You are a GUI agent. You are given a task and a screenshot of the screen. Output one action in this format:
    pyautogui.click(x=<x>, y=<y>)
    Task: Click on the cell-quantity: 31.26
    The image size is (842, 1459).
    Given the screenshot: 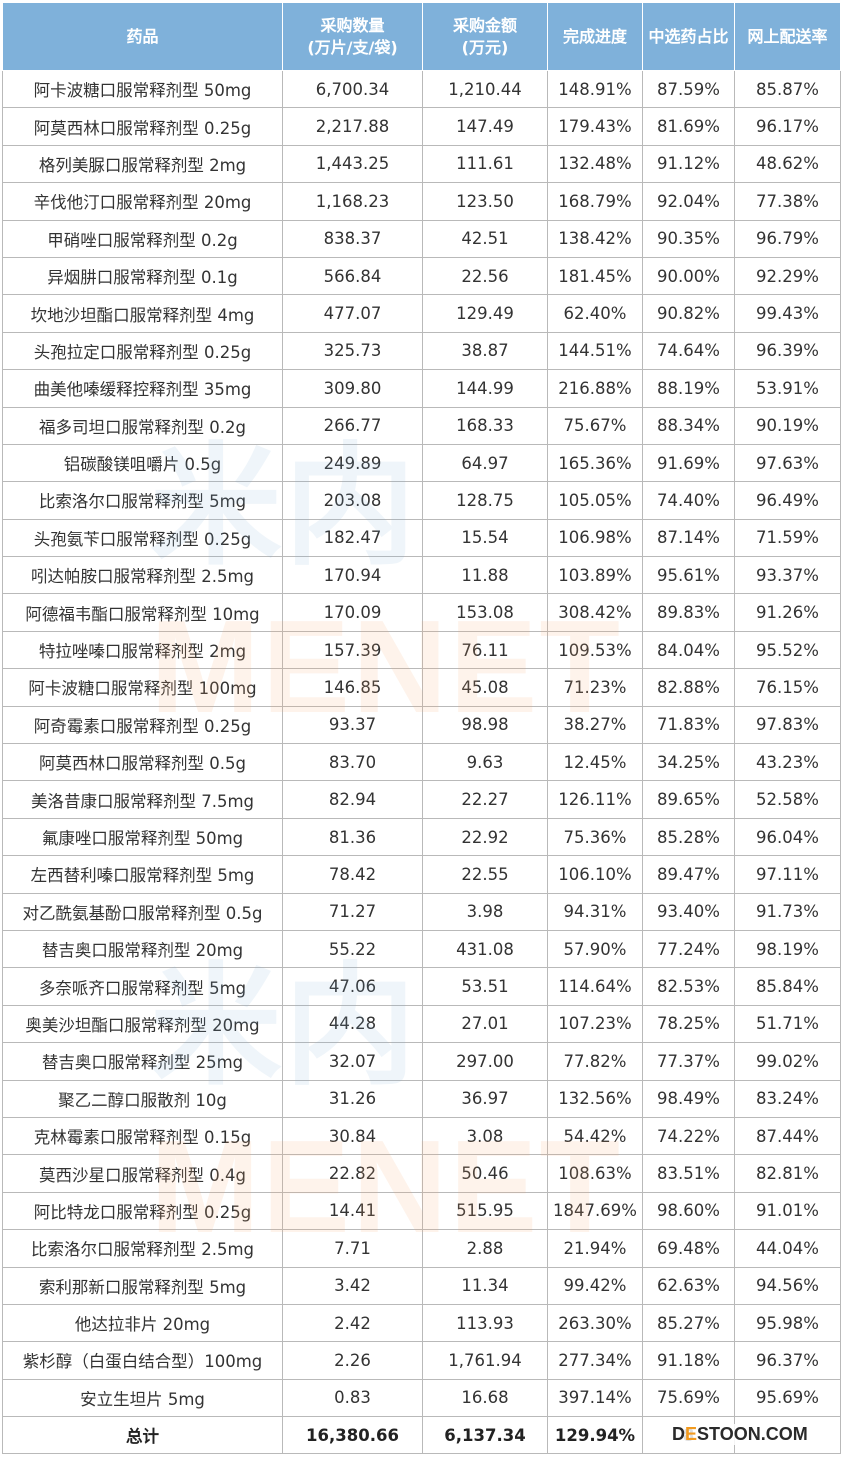 What is the action you would take?
    pyautogui.click(x=352, y=1098)
    